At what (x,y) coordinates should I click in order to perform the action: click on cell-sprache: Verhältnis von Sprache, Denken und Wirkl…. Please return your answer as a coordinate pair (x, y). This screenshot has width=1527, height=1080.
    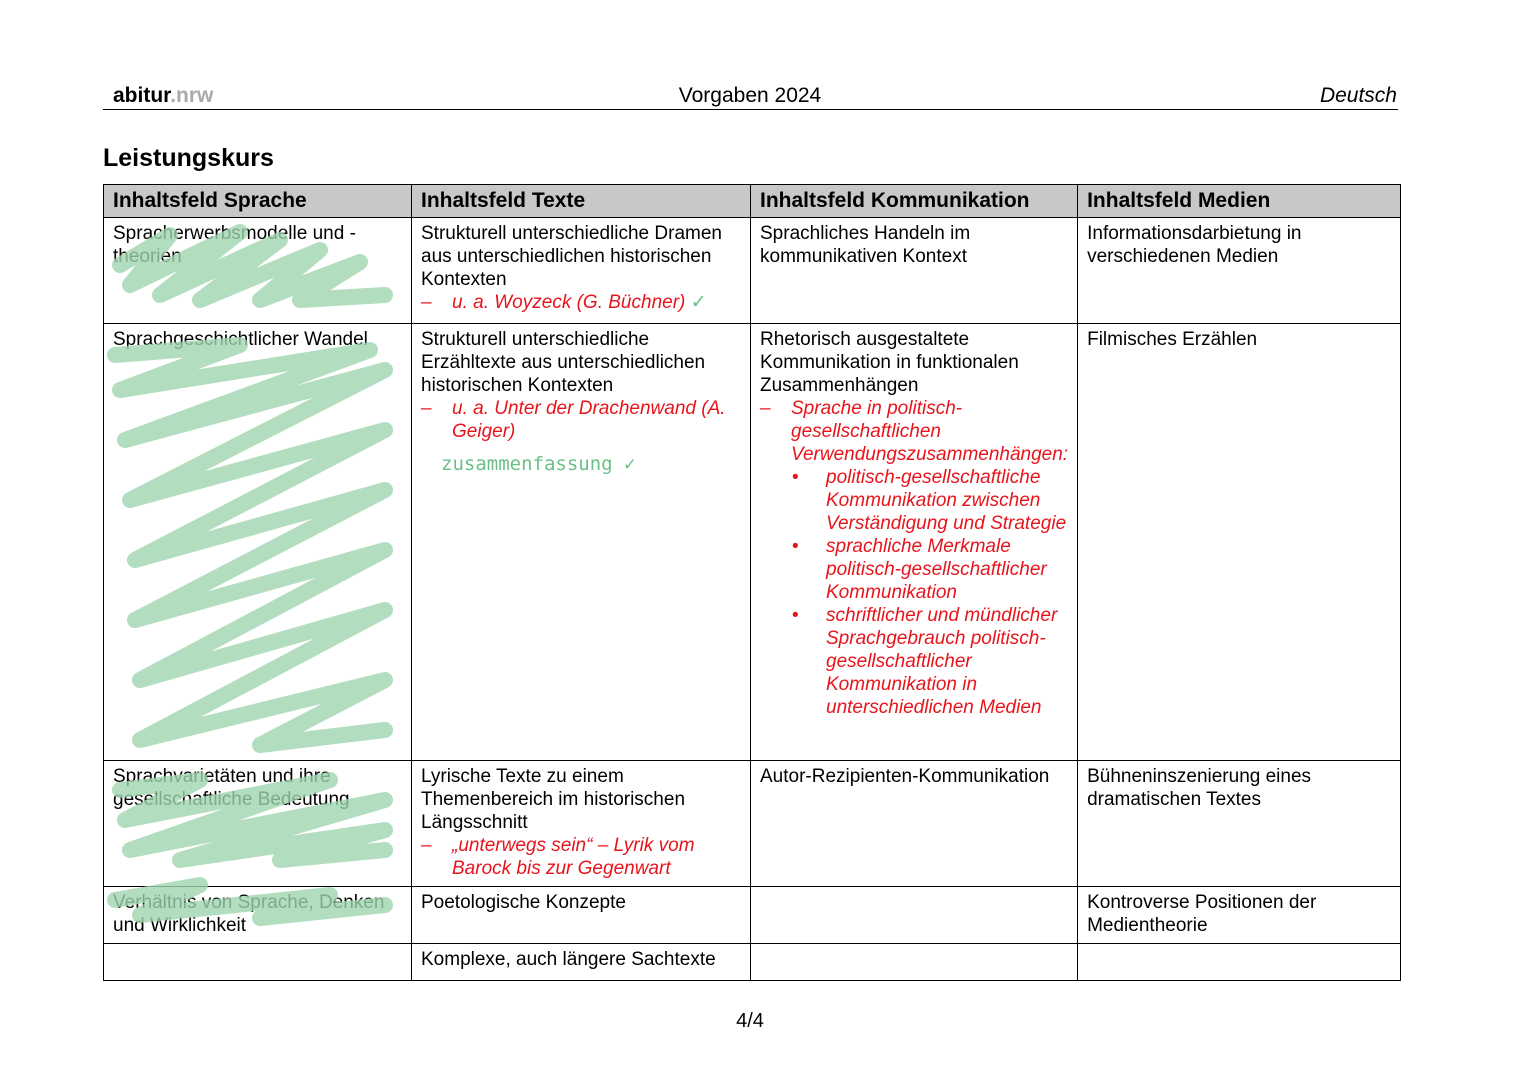
    Looking at the image, I should click on (257, 915).